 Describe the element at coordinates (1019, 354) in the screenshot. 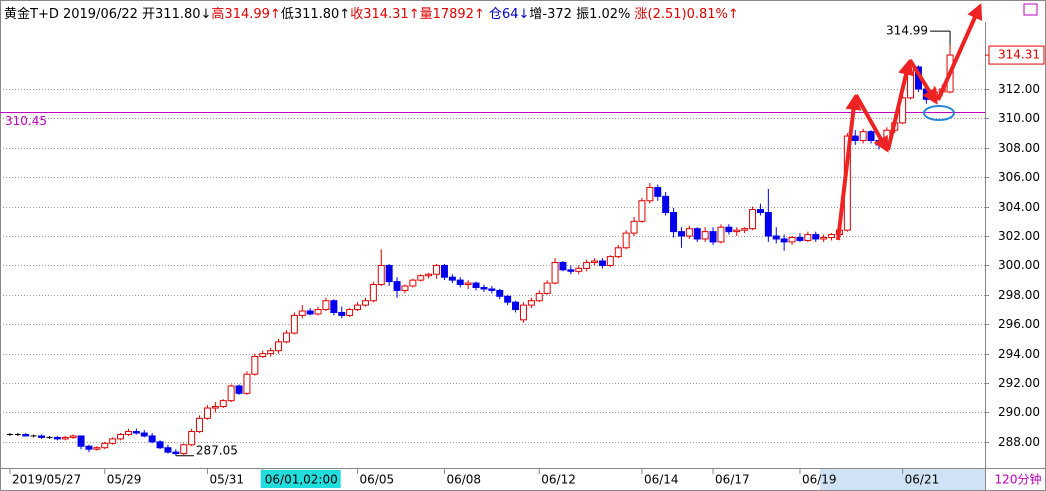

I see `y-tick-label: 294.00` at that location.